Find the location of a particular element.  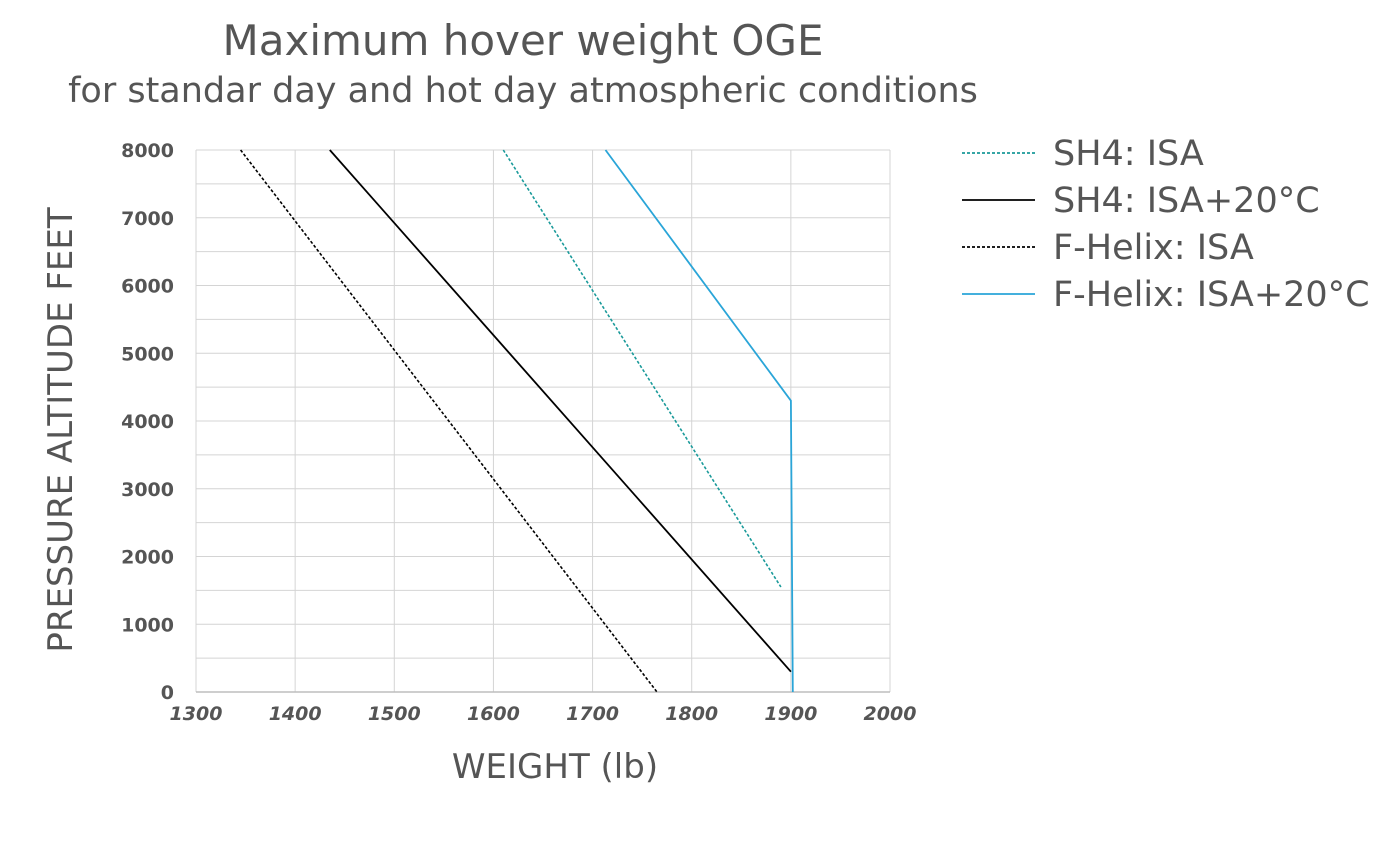

chart-title: Maximum hover weight OGE is located at coordinates (522, 40).